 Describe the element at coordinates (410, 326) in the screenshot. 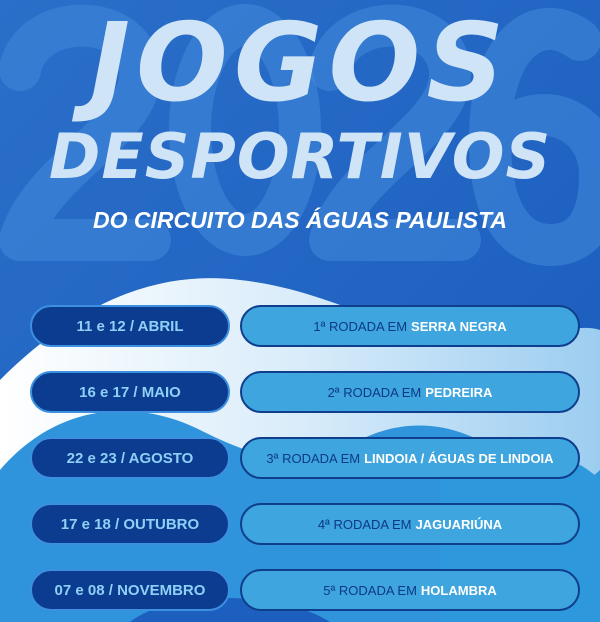

I see `round-pill: 1ª RODADA EM SERRA NEGRA` at that location.